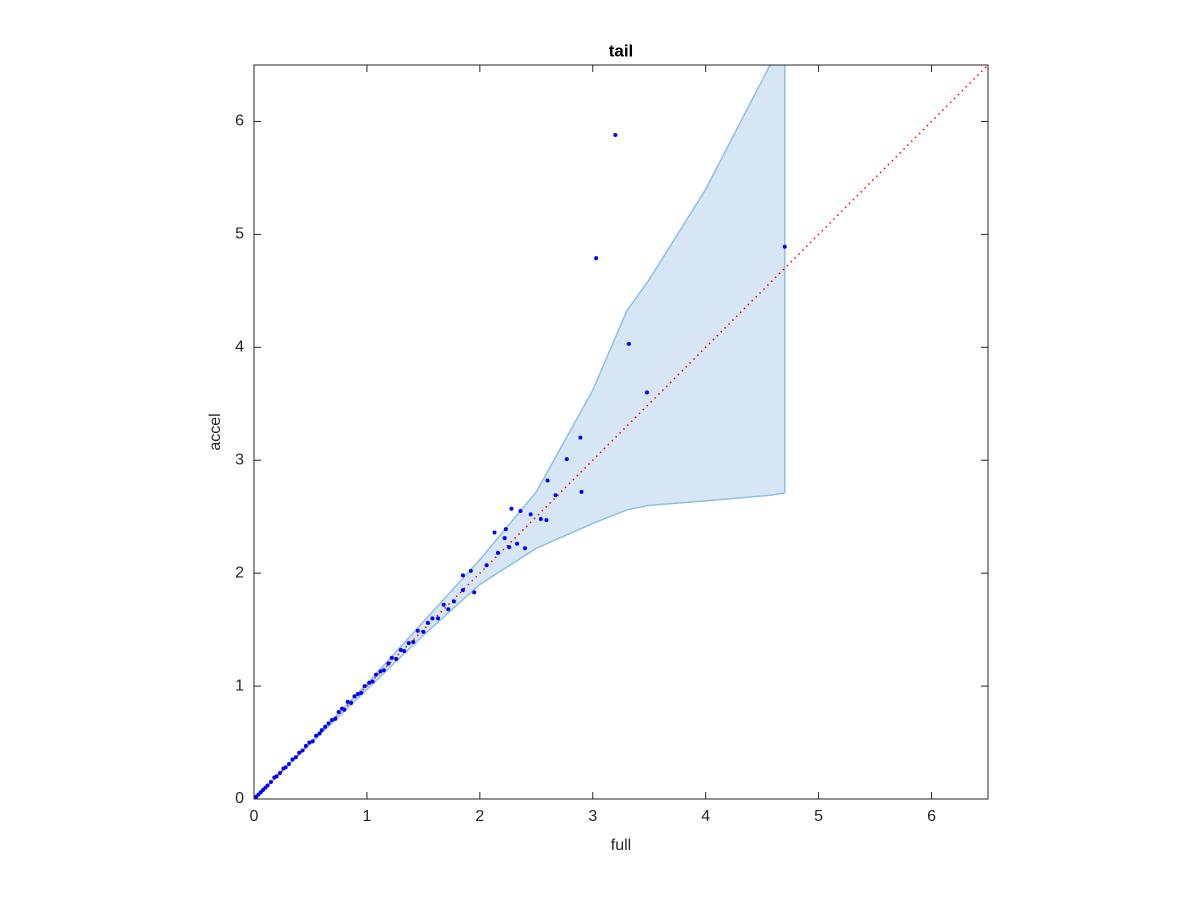 This screenshot has height=900, width=1200. I want to click on x-tick-label: 6, so click(931, 816).